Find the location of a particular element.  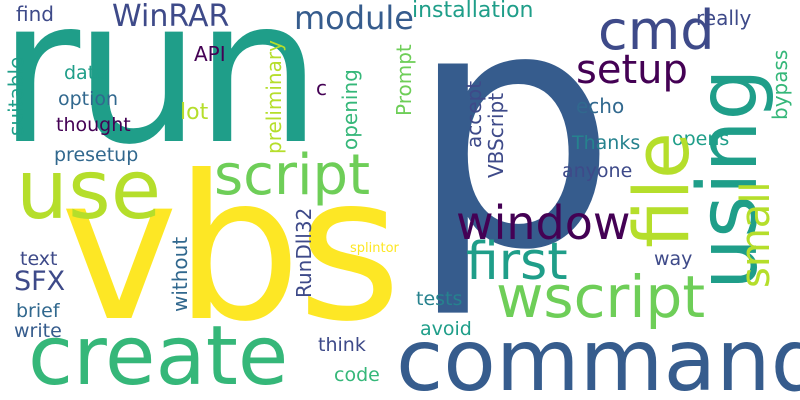

word-suitable: suitable is located at coordinates (16, 96).